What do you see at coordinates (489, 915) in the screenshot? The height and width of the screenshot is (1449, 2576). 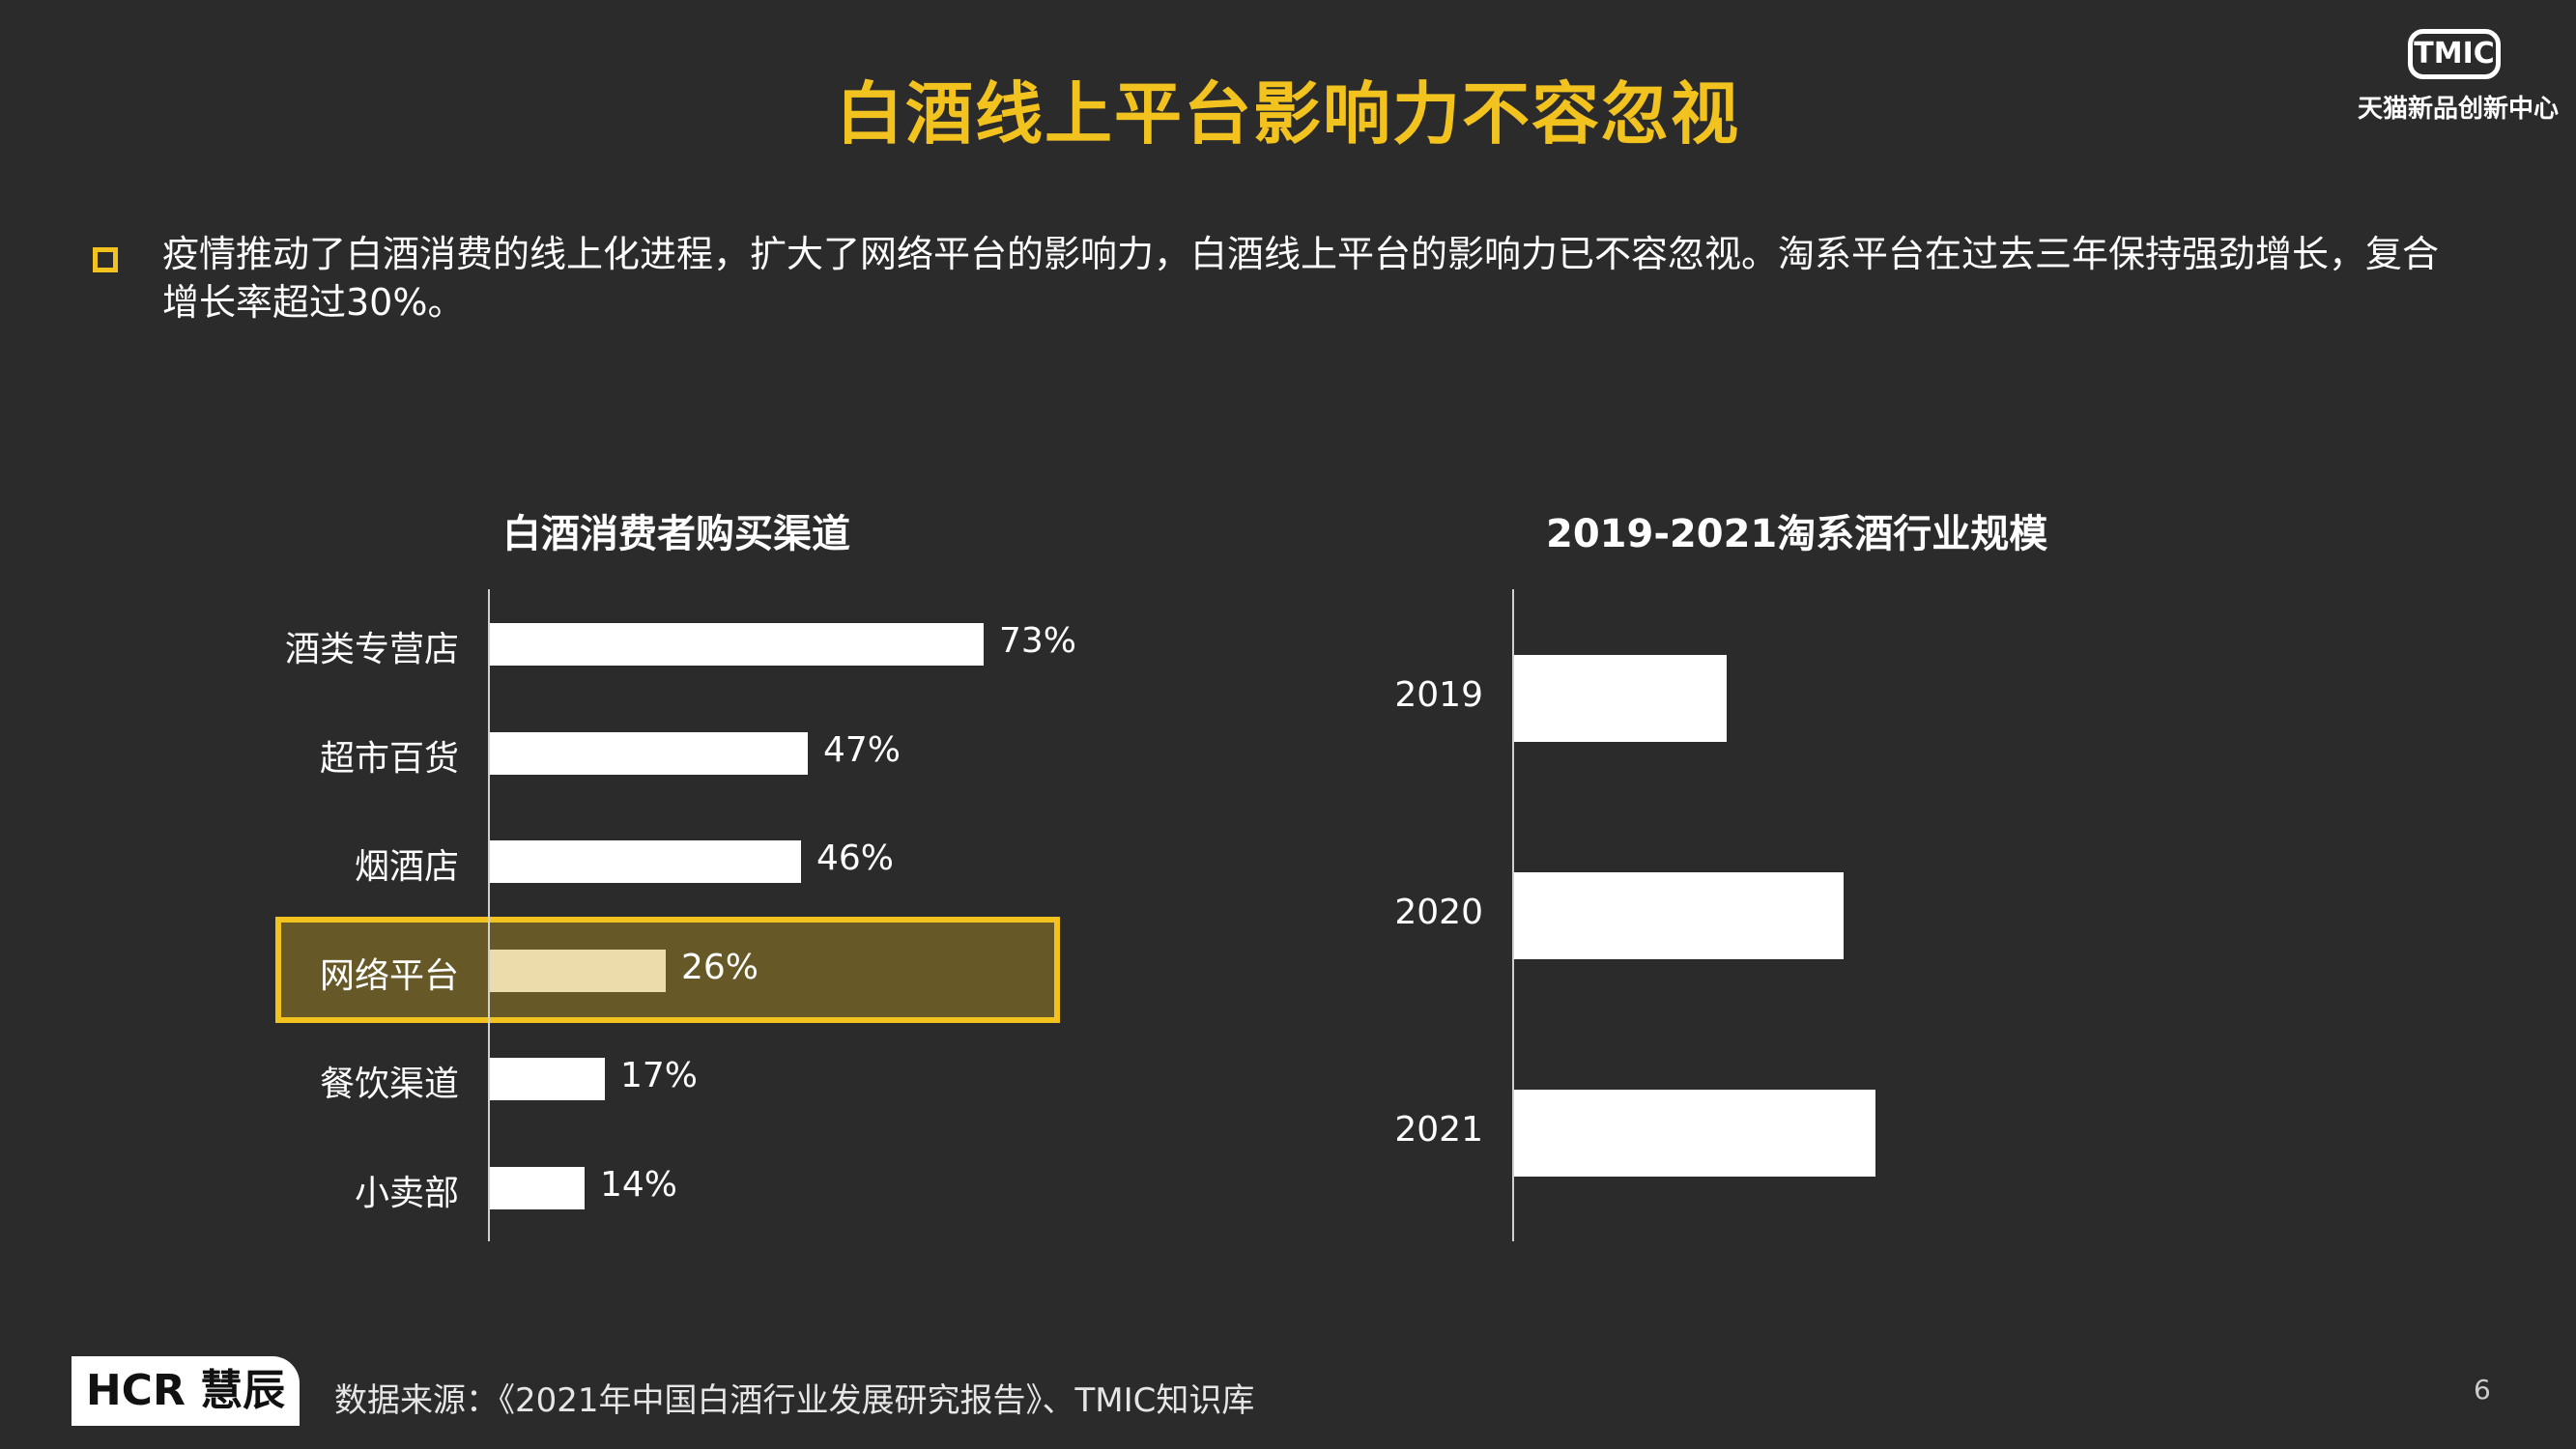 I see `channel-chart-axis` at bounding box center [489, 915].